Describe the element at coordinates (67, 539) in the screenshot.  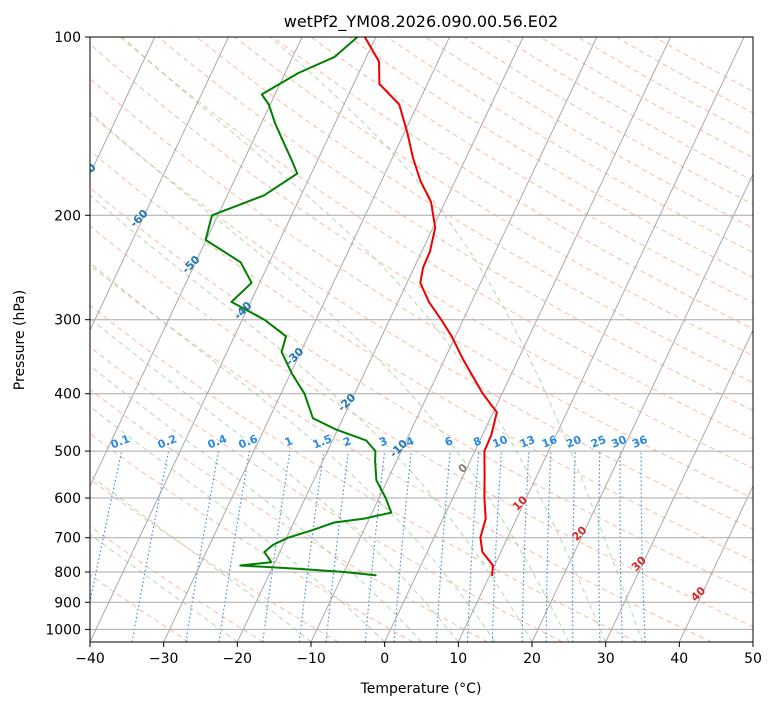
I see `y-tick-label: 700` at that location.